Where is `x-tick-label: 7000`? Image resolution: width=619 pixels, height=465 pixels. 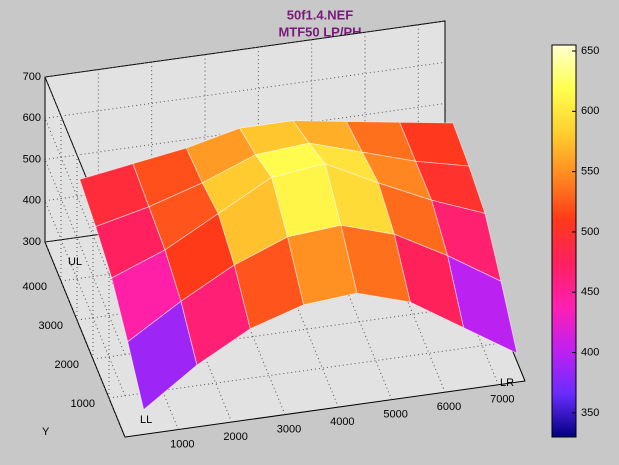 x-tick-label: 7000 is located at coordinates (502, 400).